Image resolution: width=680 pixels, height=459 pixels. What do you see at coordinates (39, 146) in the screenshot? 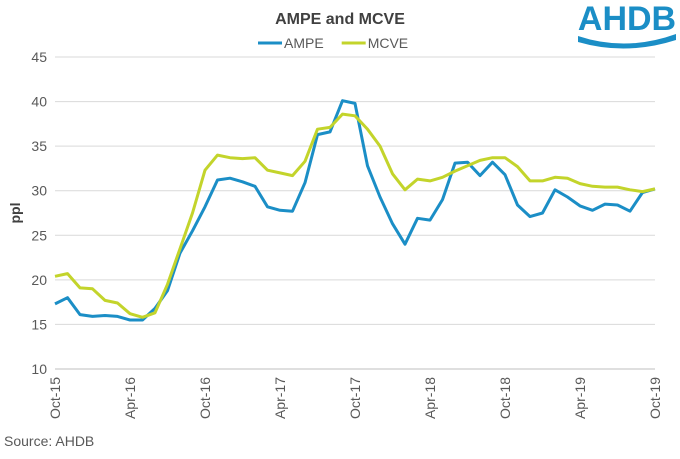
I see `y-tick-label: 35` at bounding box center [39, 146].